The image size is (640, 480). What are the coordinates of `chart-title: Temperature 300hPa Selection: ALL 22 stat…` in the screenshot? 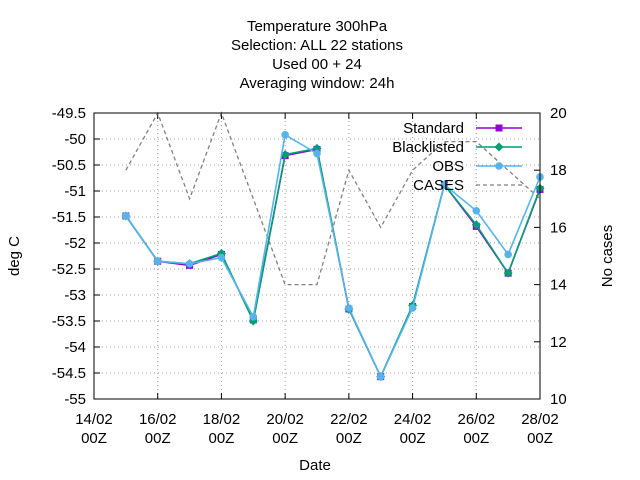 It's located at (317, 55).